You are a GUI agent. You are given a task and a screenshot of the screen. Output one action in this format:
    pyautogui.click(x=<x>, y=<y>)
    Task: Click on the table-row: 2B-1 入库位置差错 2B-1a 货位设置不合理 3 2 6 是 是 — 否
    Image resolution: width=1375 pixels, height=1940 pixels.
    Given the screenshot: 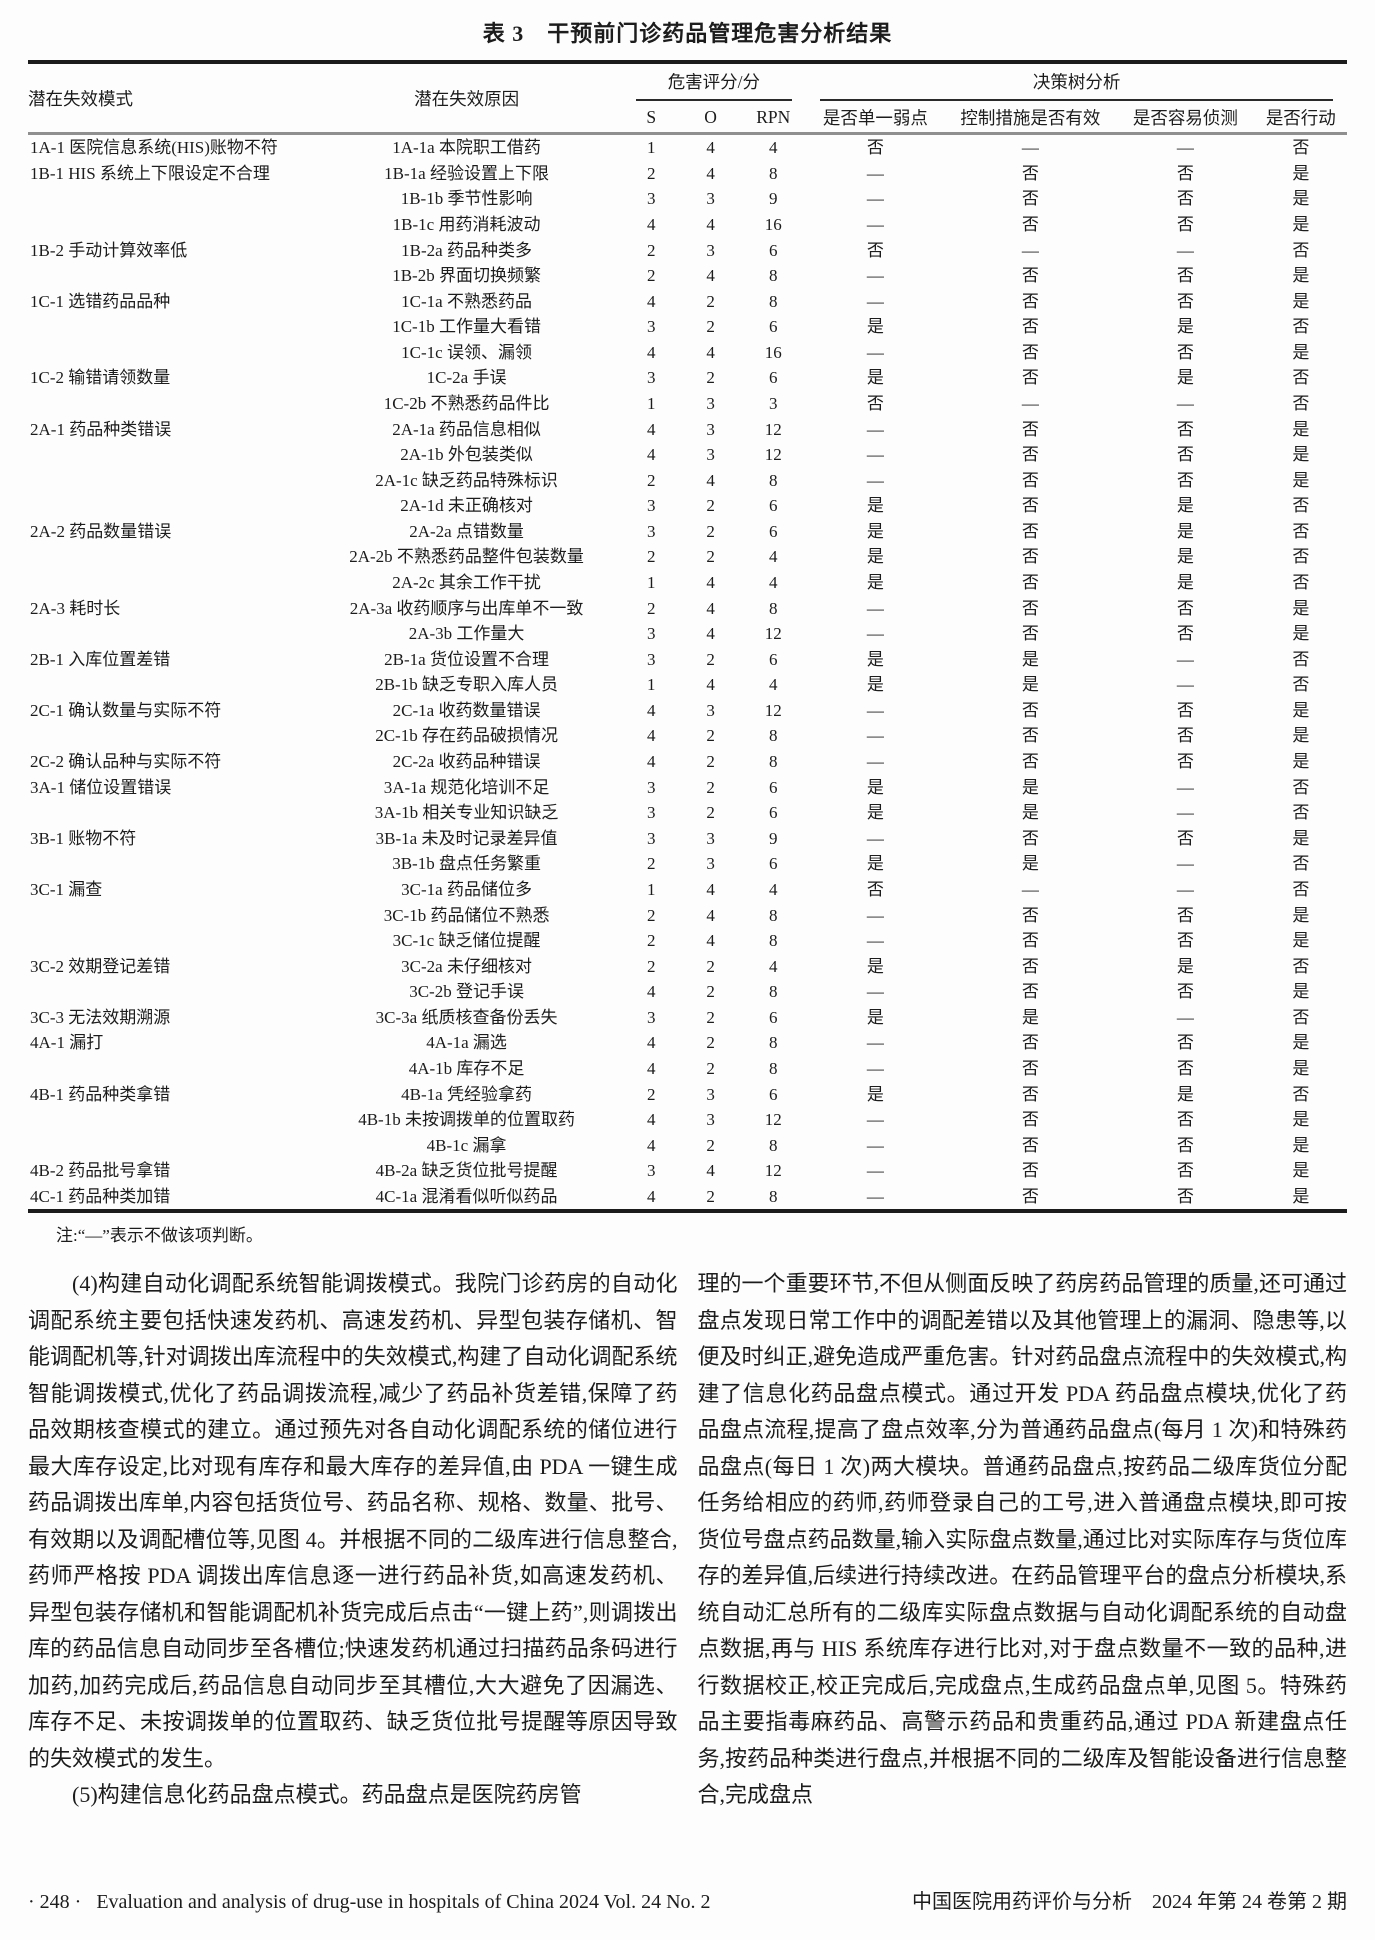 What is the action you would take?
    pyautogui.click(x=687, y=660)
    